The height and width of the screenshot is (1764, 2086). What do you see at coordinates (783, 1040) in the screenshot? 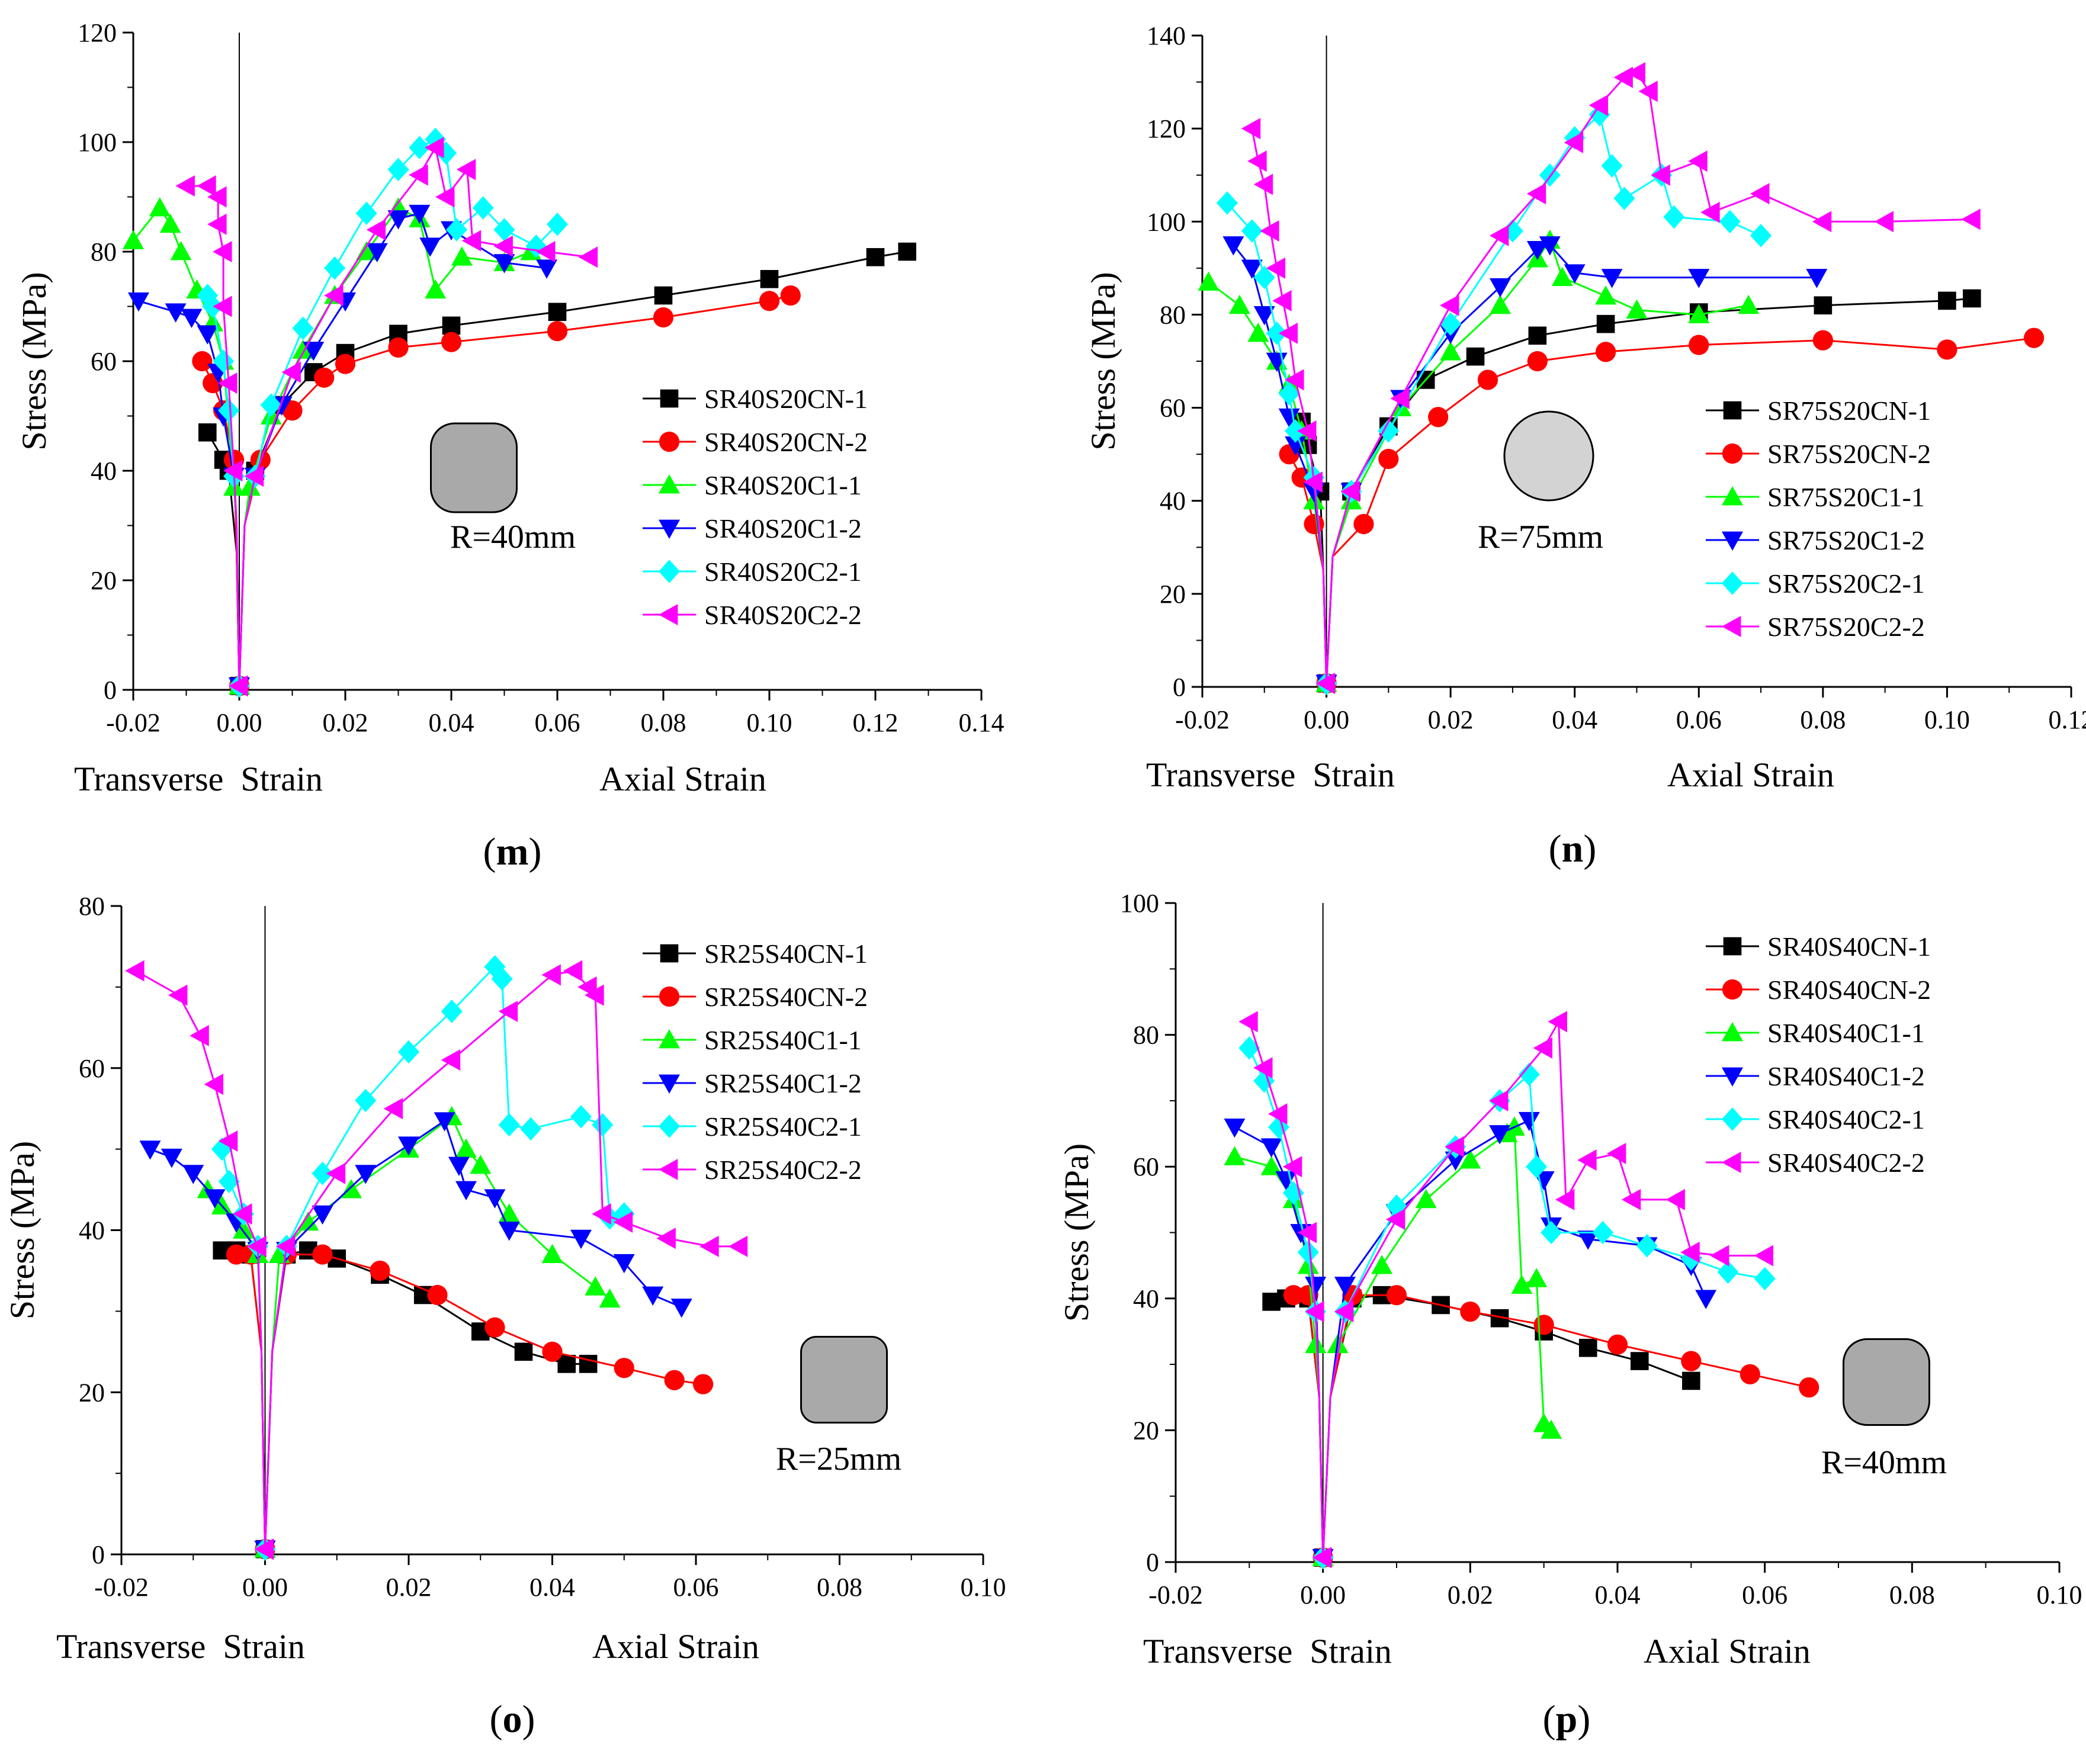
I see `legend-label: SR25S40C1-1` at bounding box center [783, 1040].